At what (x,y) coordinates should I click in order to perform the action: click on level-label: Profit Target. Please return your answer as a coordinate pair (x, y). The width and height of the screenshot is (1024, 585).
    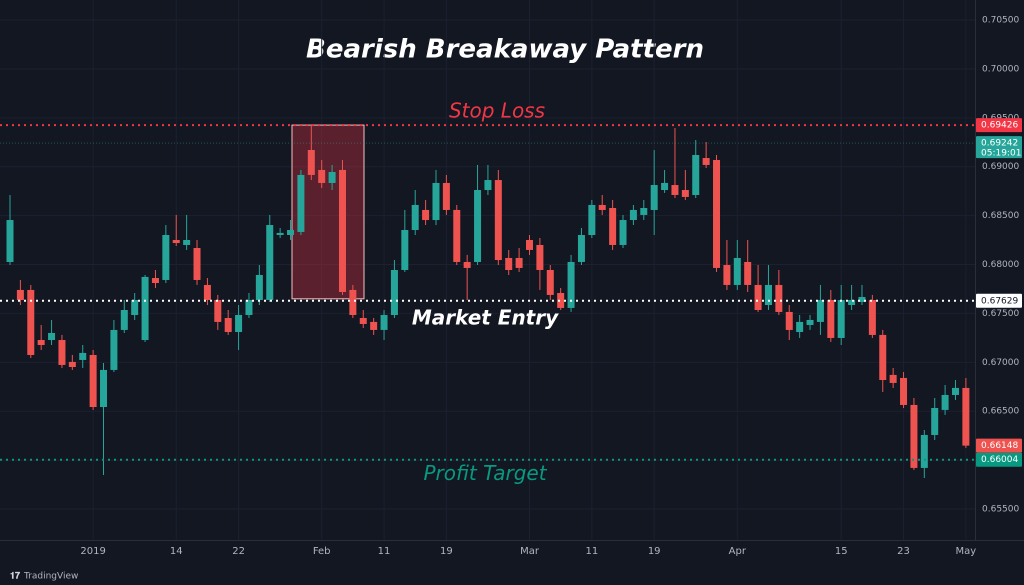
    Looking at the image, I should click on (485, 473).